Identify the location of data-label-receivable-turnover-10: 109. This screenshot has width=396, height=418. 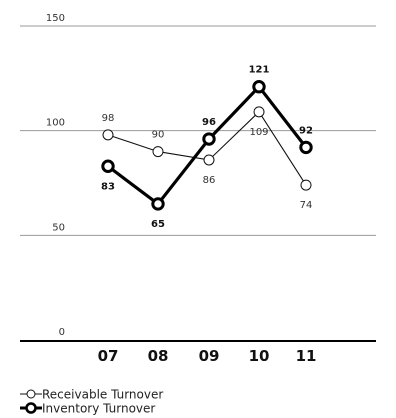
(258, 132).